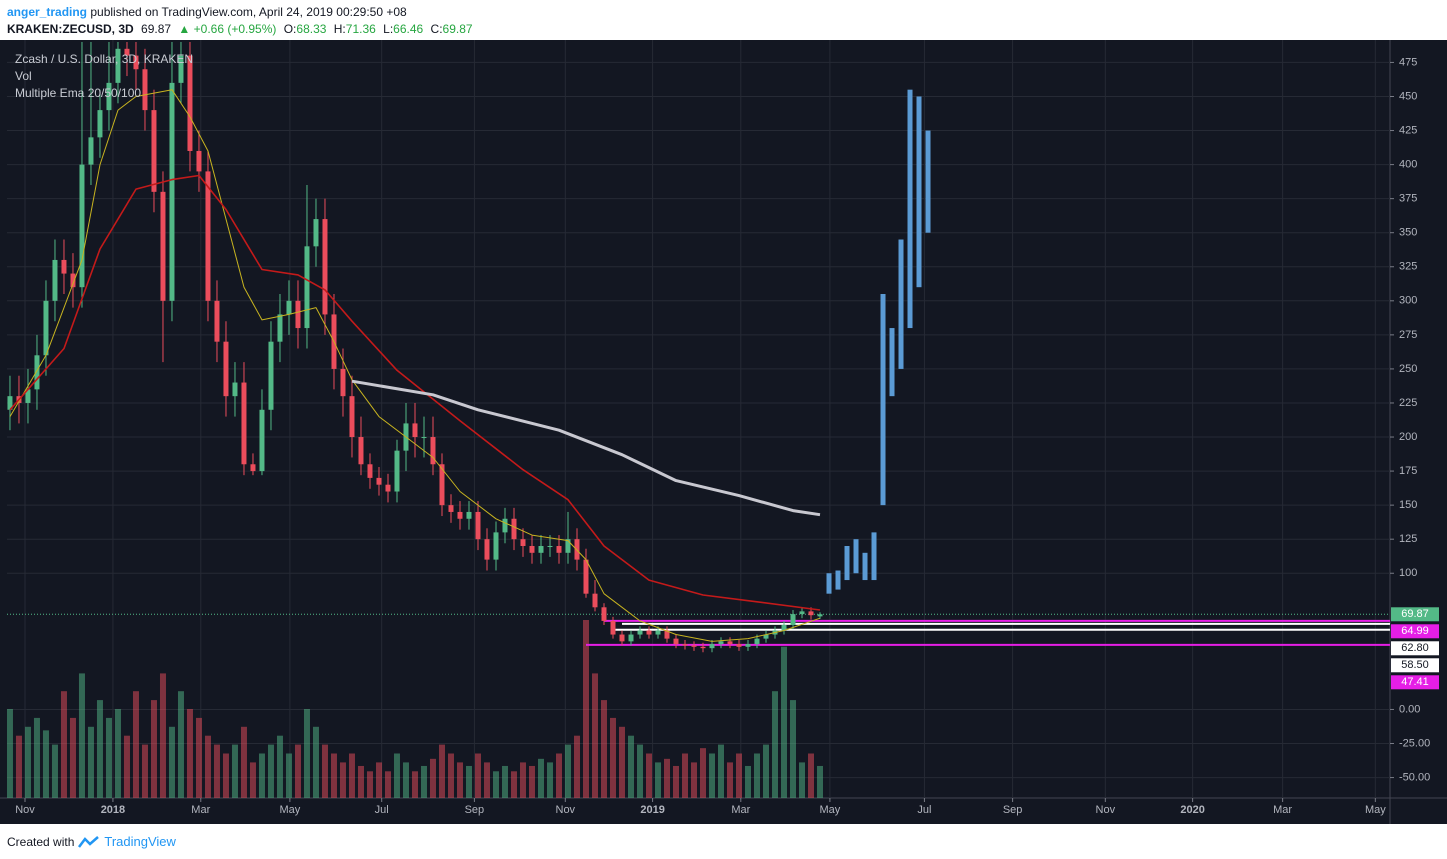 The height and width of the screenshot is (859, 1447). I want to click on y-tick-label: 225, so click(1408, 403).